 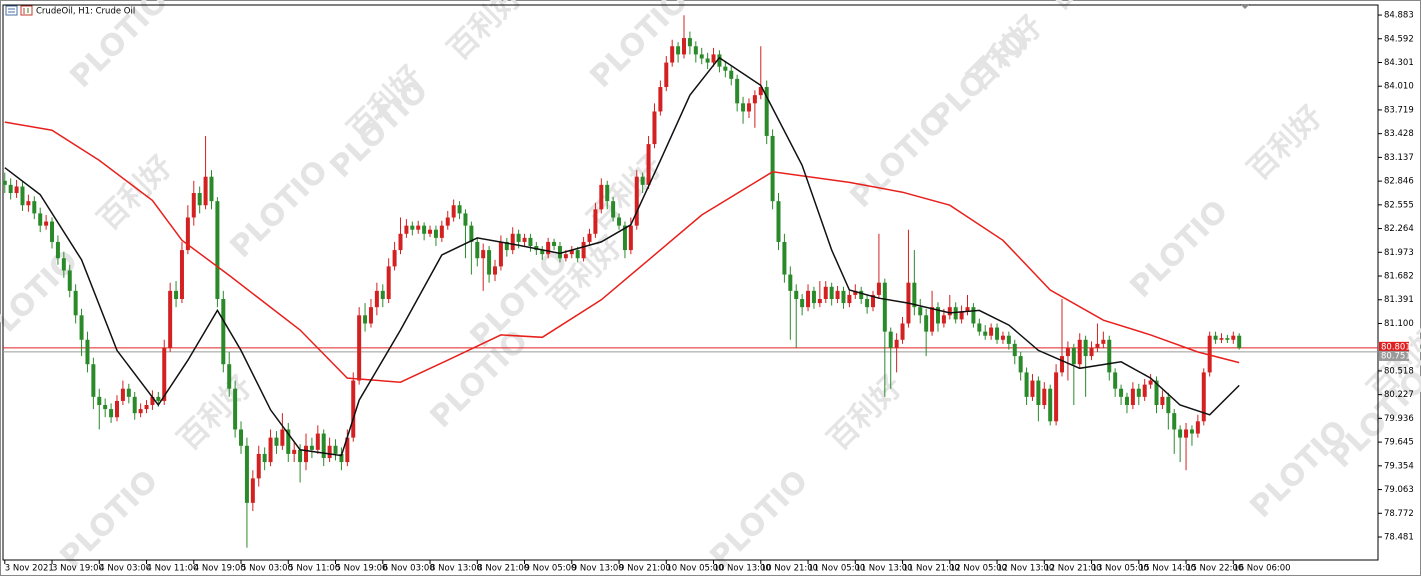 I want to click on y-tick-label: 81.973, so click(x=1399, y=253).